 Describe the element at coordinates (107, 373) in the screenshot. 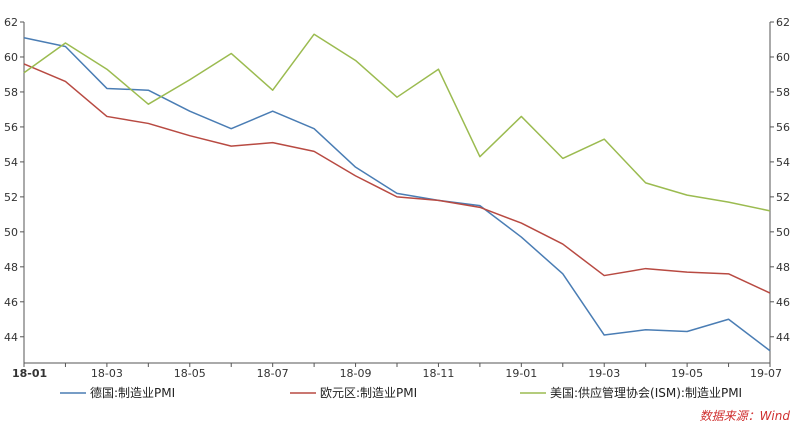

I see `x-tick-label: 18-03` at that location.